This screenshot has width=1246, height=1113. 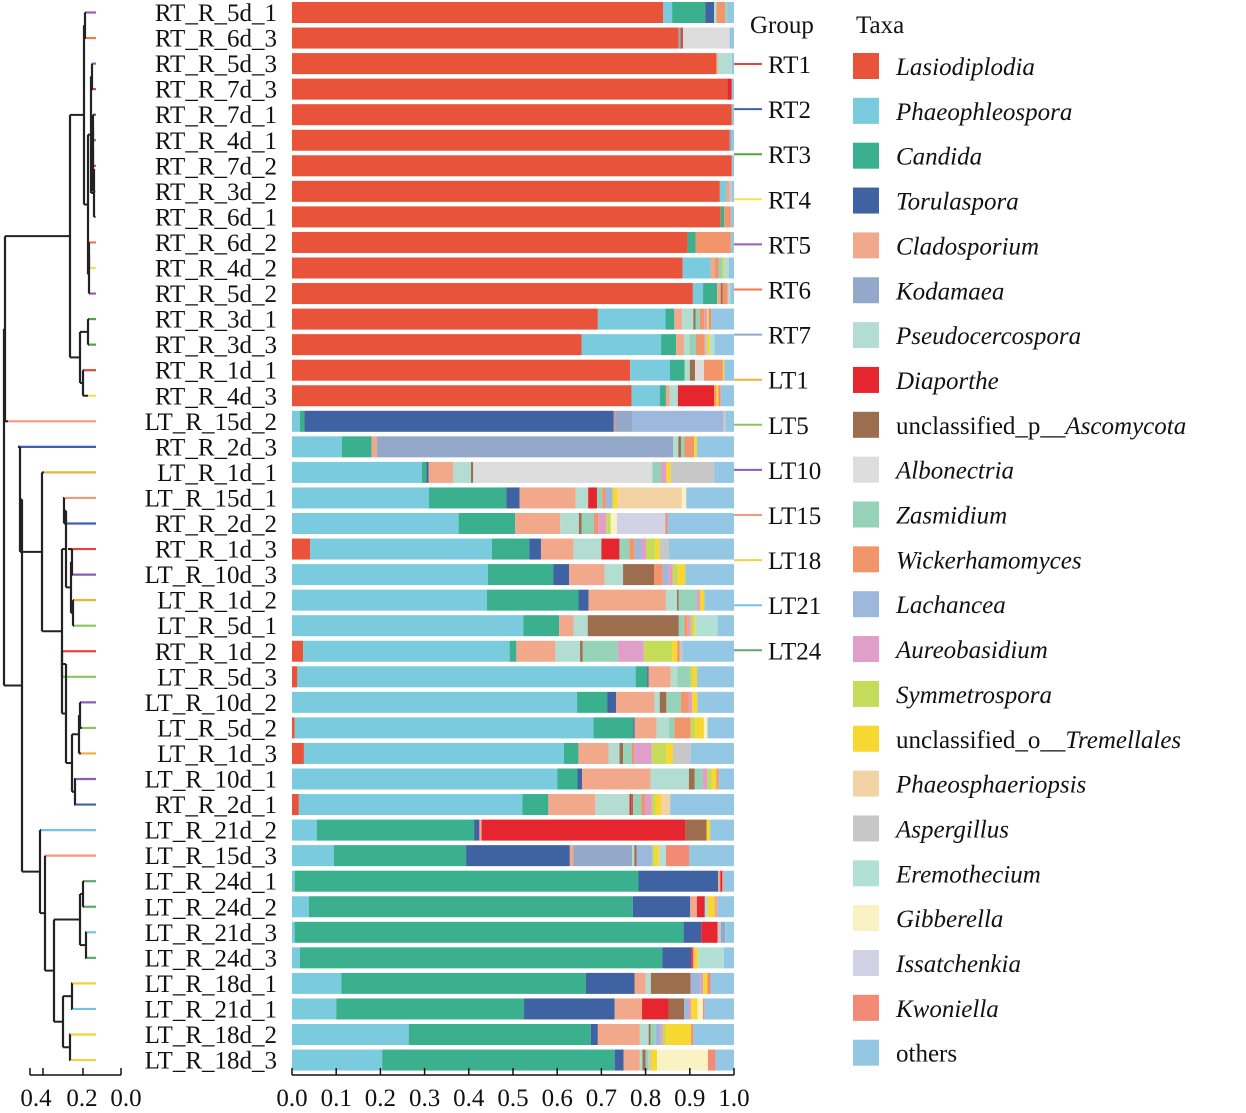 I want to click on x-tick-label: 0.1, so click(x=336, y=1098).